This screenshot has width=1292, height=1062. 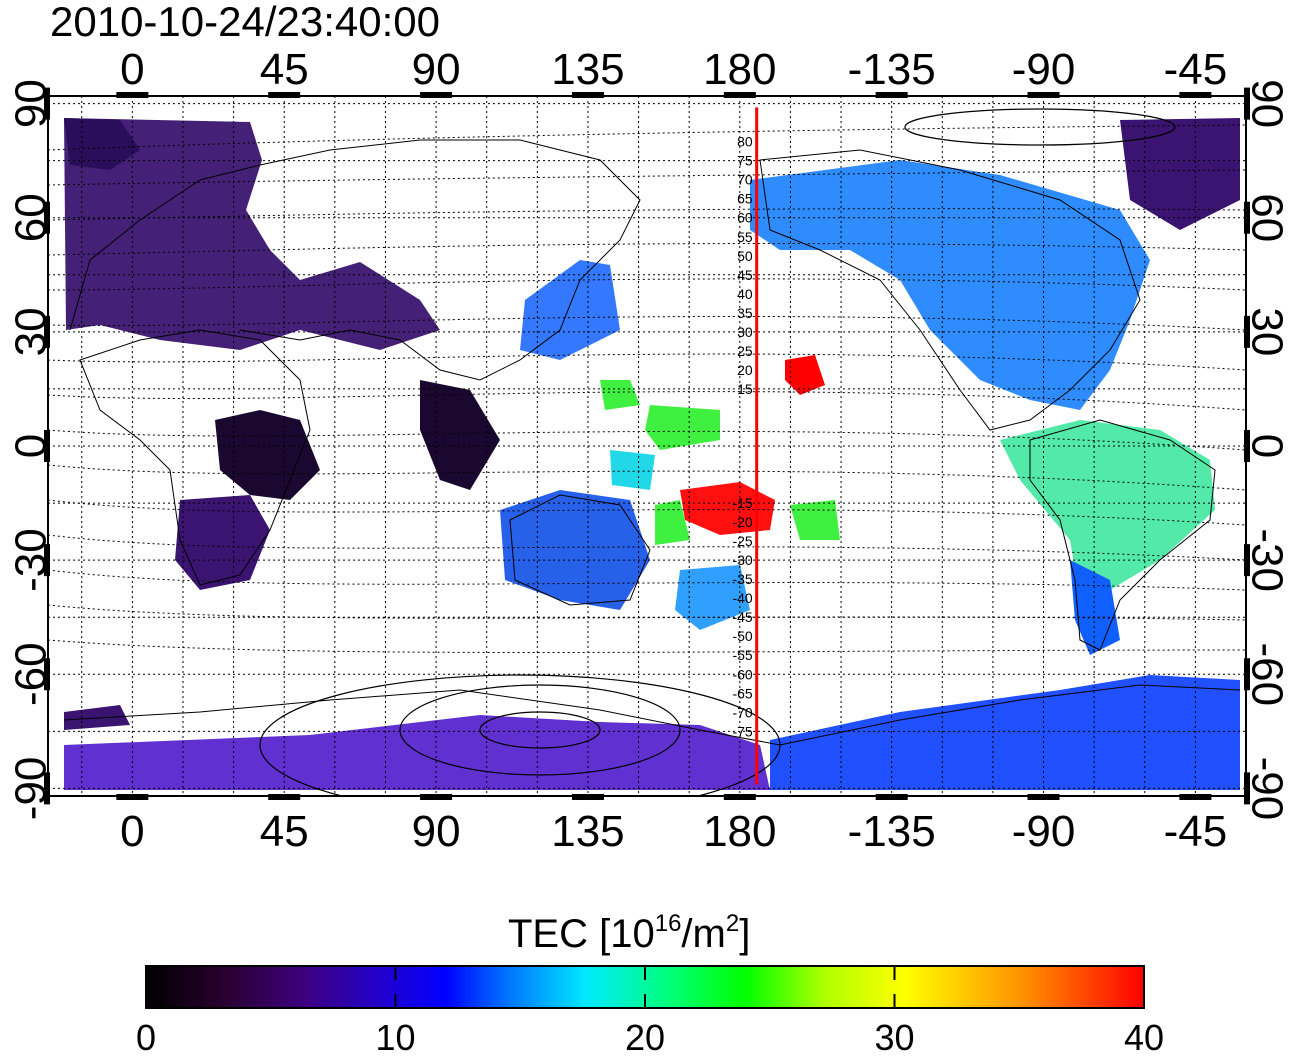 I want to click on coastline-eurasia, so click(x=355, y=260).